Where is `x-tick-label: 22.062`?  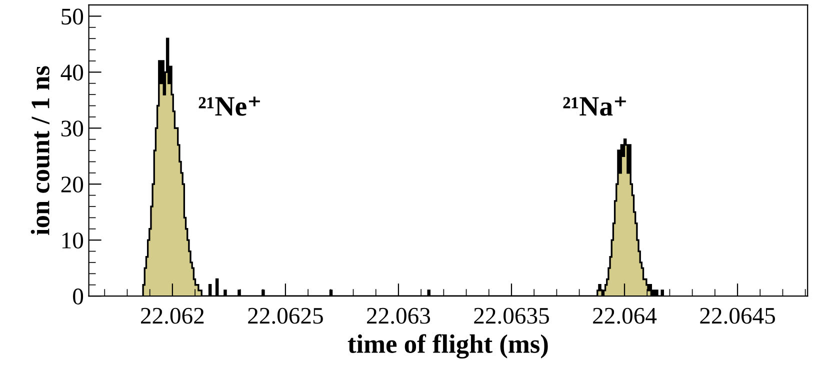 x-tick-label: 22.062 is located at coordinates (172, 316).